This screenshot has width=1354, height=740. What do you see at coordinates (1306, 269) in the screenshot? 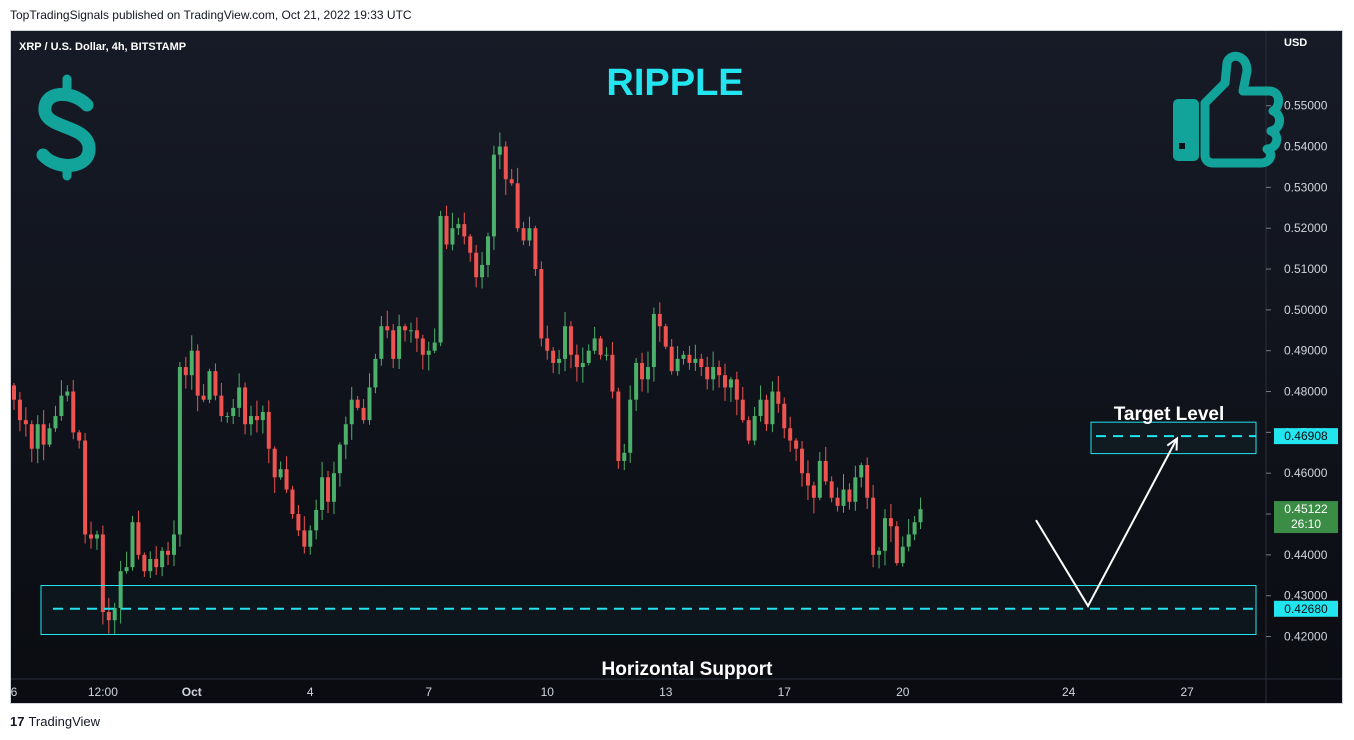
I see `price-tick-label: 0.51000` at bounding box center [1306, 269].